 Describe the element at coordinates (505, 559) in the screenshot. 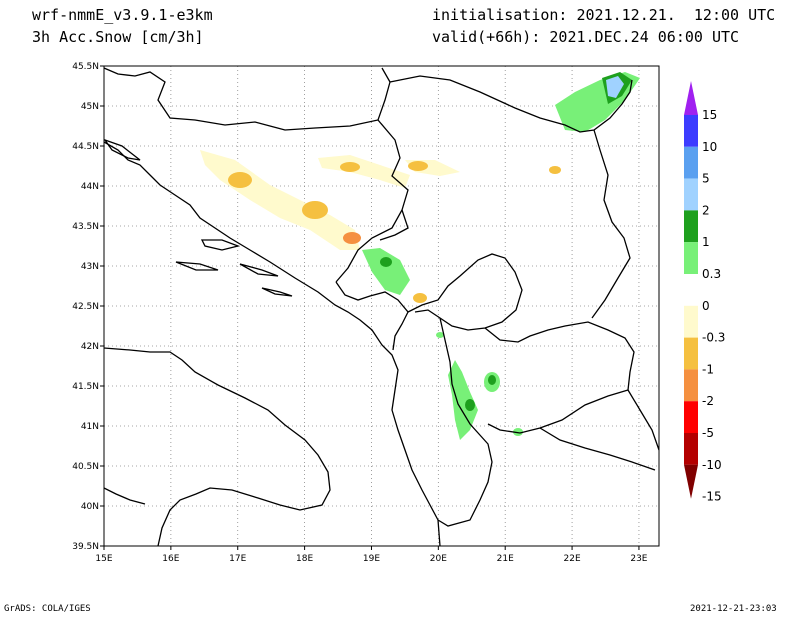

I see `lon-tick-label: 21E` at that location.